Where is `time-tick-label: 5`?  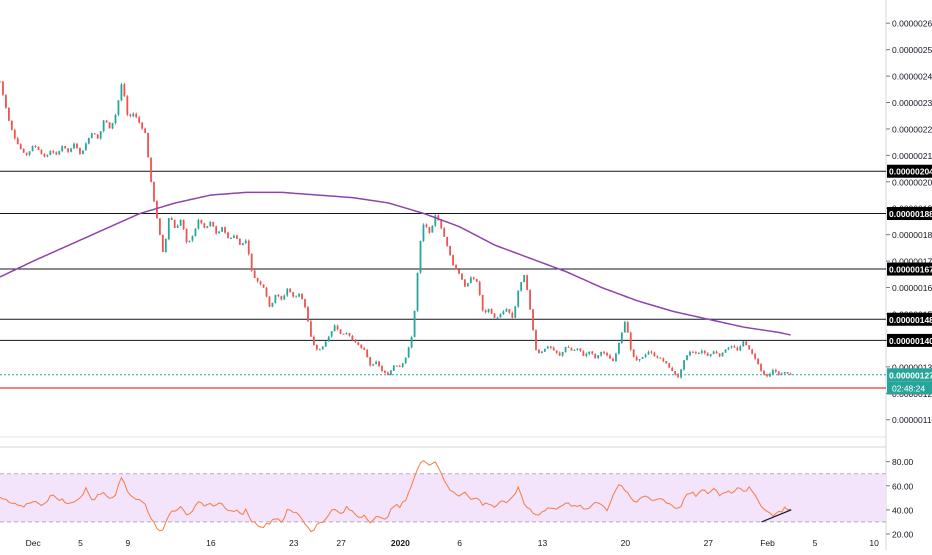 time-tick-label: 5 is located at coordinates (815, 543).